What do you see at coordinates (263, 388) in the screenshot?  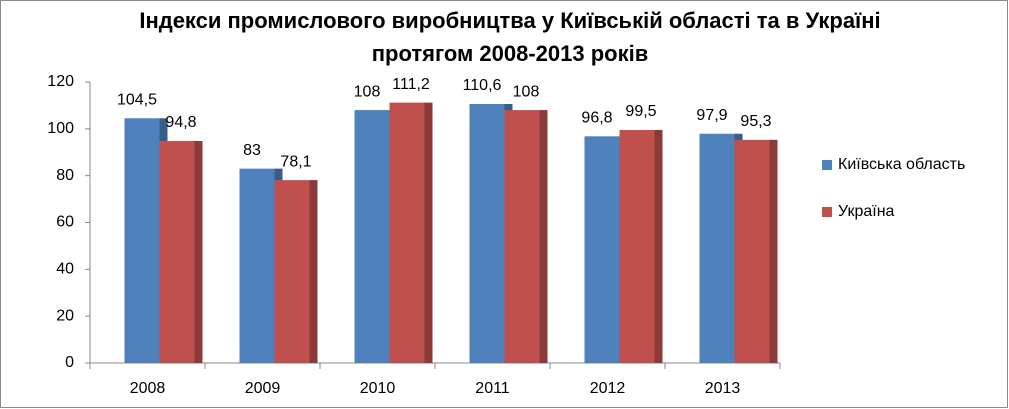 I see `x-tick-label: 2009` at bounding box center [263, 388].